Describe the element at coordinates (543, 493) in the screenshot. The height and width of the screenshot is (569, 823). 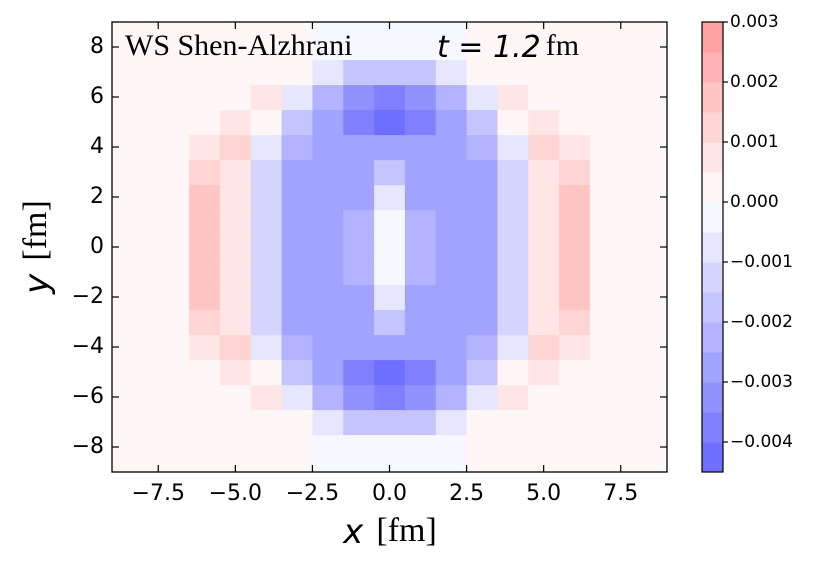
I see `x-tick-label: 5.0` at that location.